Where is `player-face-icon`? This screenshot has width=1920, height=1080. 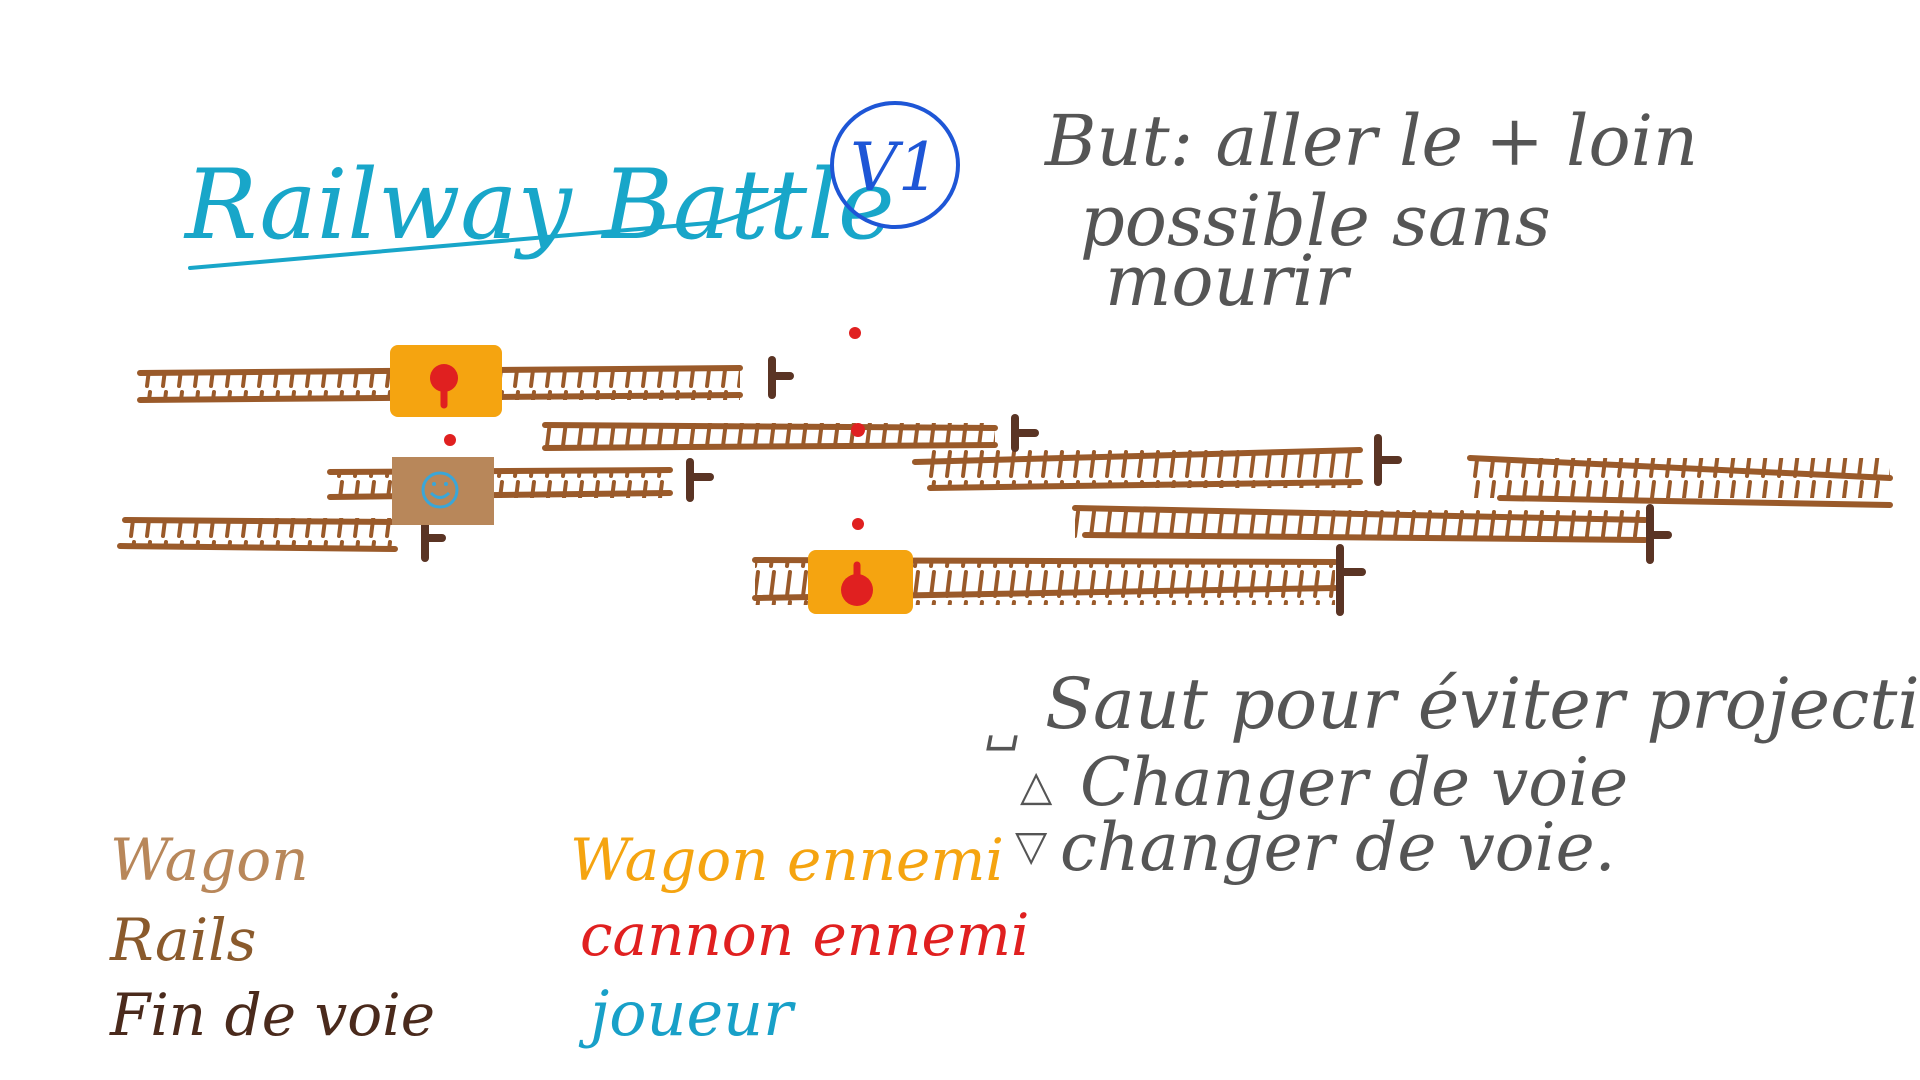 player-face-icon is located at coordinates (440, 490).